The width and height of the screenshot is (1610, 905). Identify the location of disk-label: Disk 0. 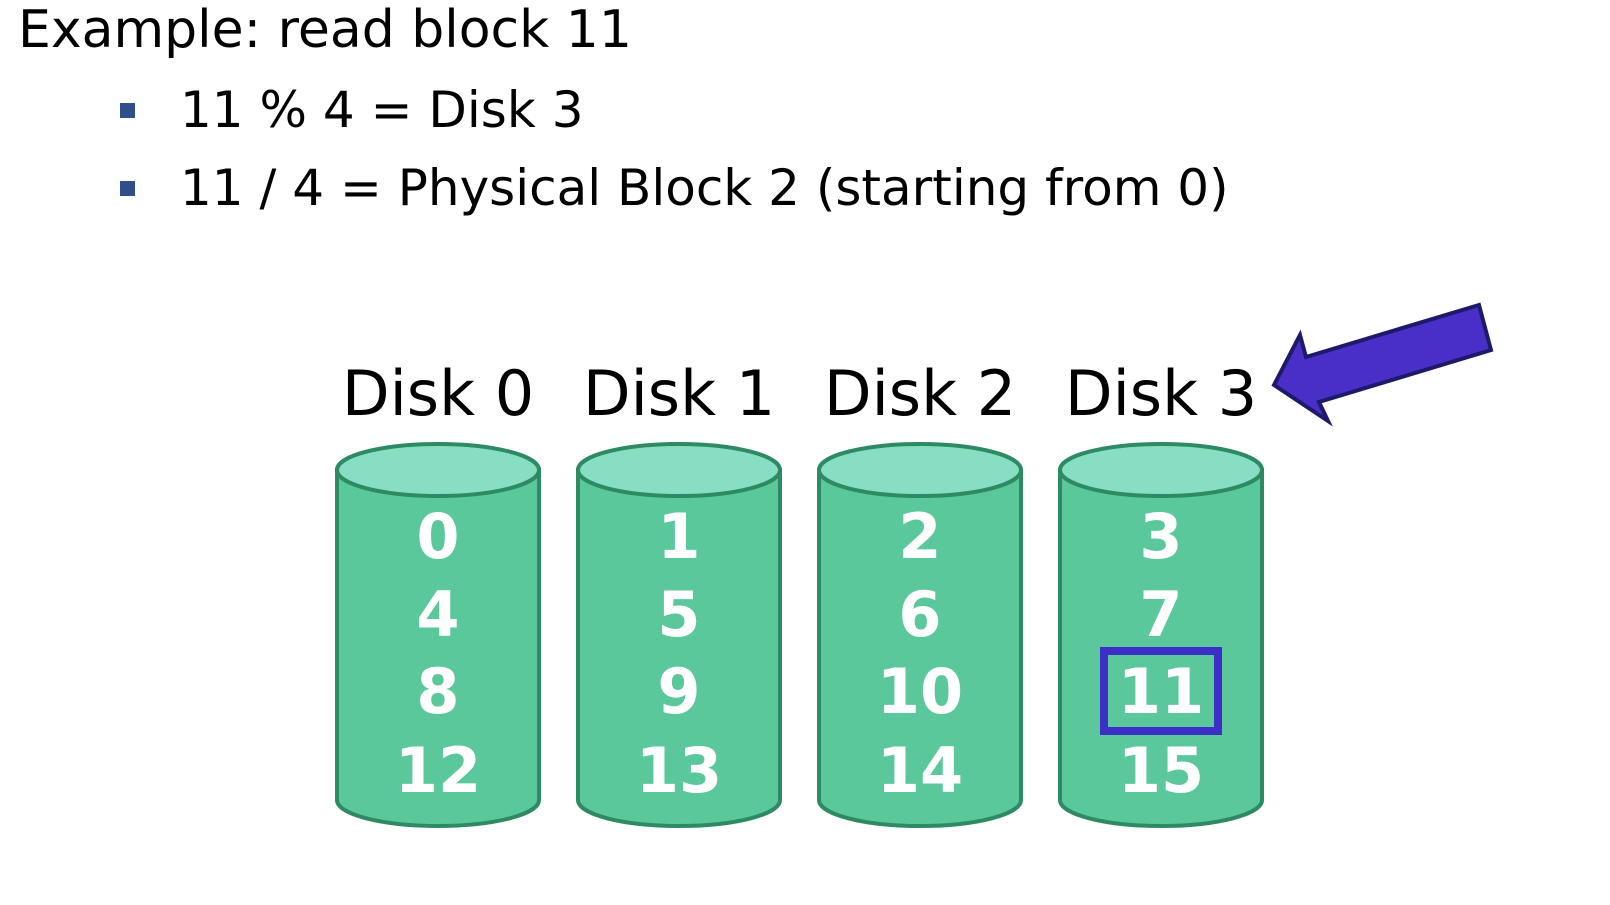
(438, 393).